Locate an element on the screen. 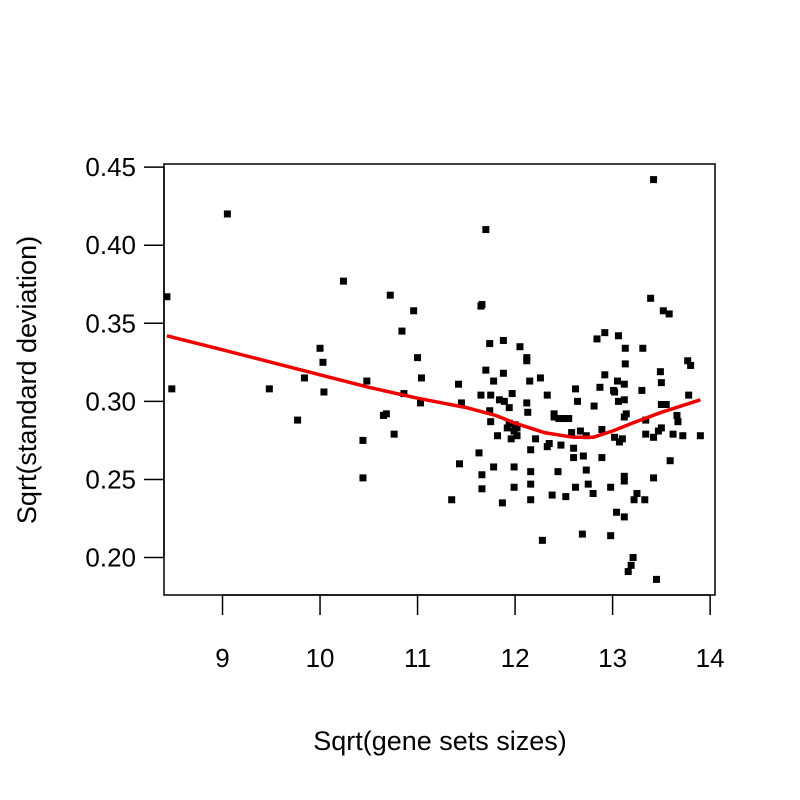 The image size is (800, 800). y-axis: 0.20 0.25 0.30 0.35 0.40 0.45 is located at coordinates (125, 362).